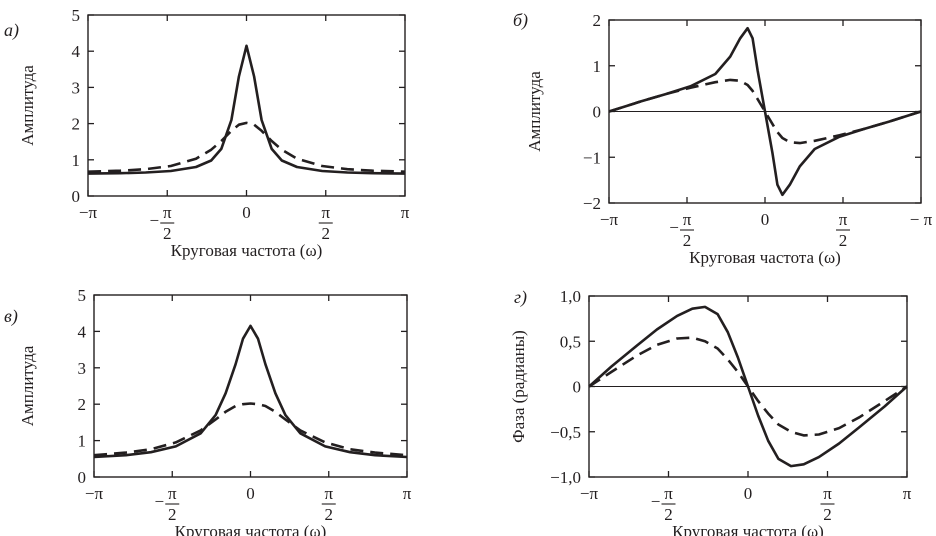  What do you see at coordinates (518, 386) in the screenshot?
I see `y-axis-label: Фаза (радианы)` at bounding box center [518, 386].